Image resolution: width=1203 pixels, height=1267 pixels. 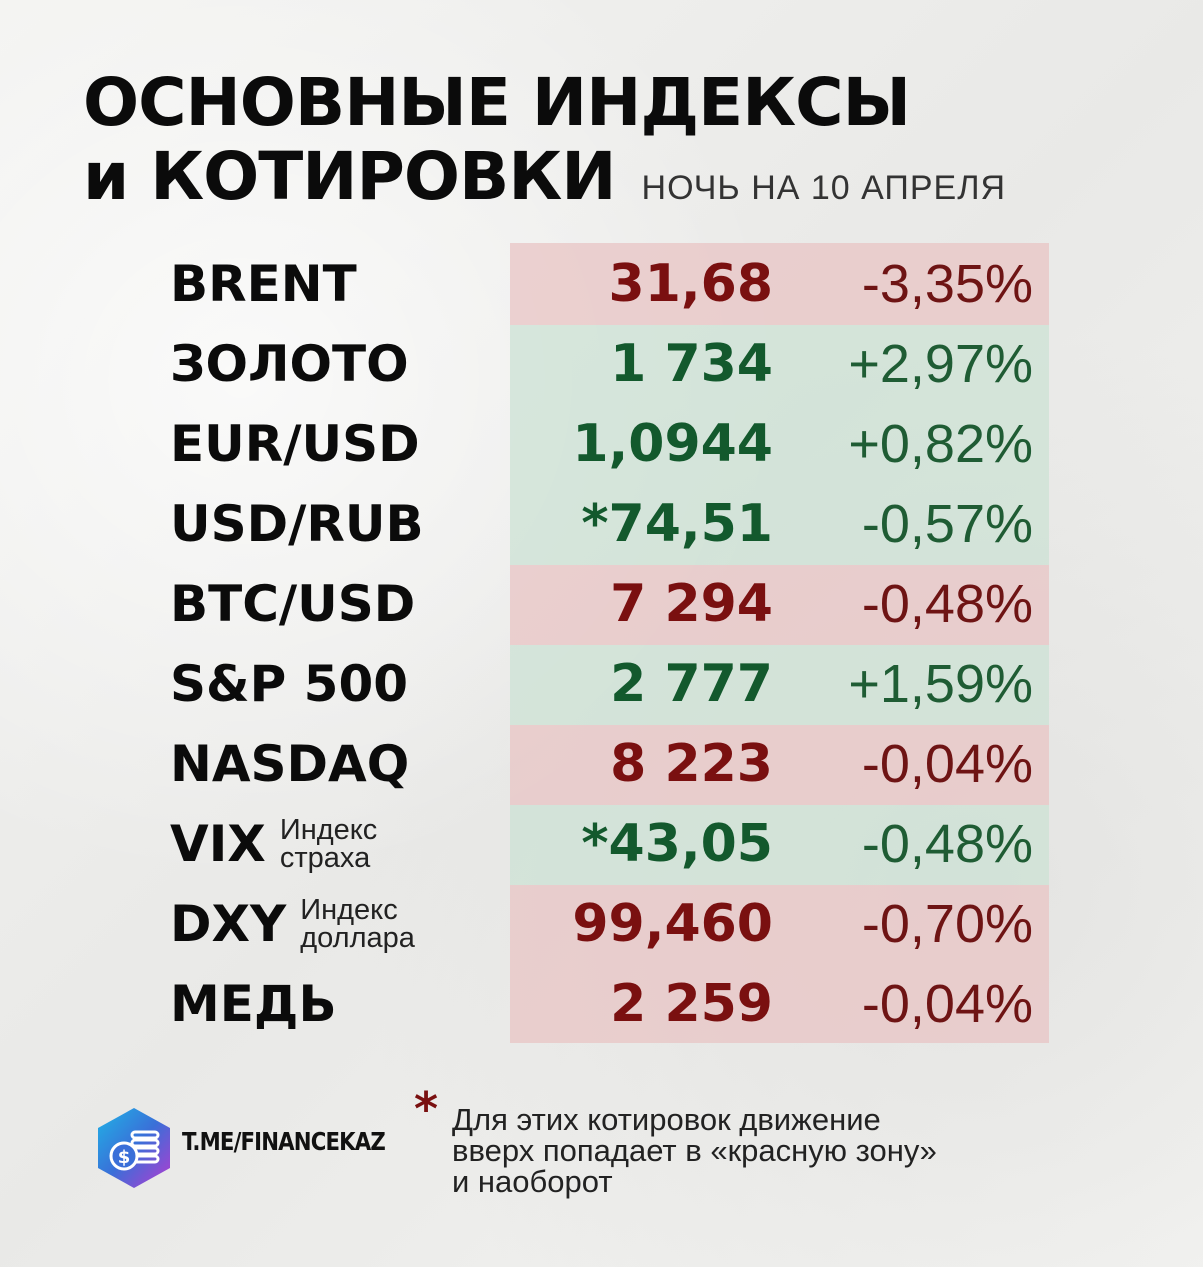 What do you see at coordinates (672, 444) in the screenshot?
I see `quote-value: 1,0944` at bounding box center [672, 444].